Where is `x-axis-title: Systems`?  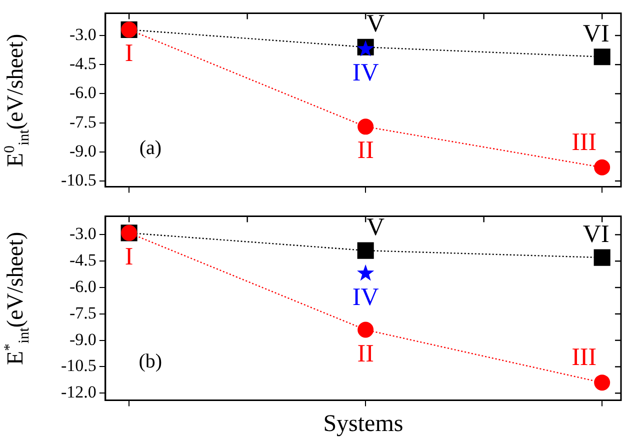
x-axis-title: Systems is located at coordinates (363, 423).